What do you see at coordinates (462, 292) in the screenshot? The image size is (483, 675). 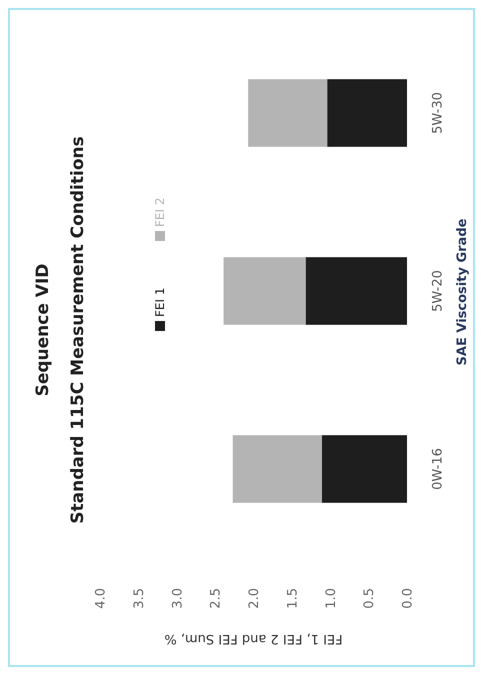 I see `y-axis-title: SAE Viscosity Grade` at bounding box center [462, 292].